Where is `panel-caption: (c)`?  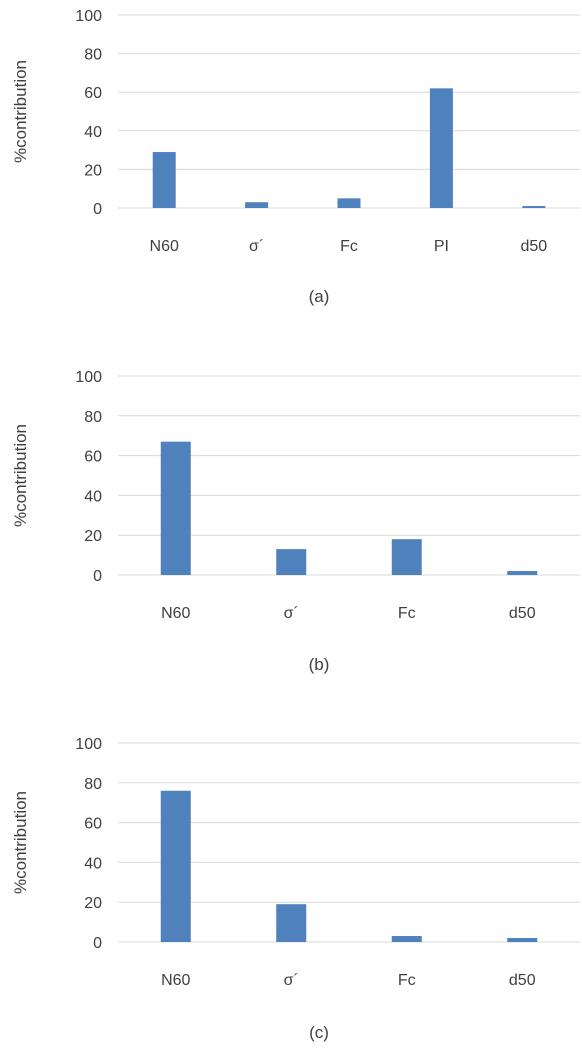
panel-caption: (c) is located at coordinates (319, 1032).